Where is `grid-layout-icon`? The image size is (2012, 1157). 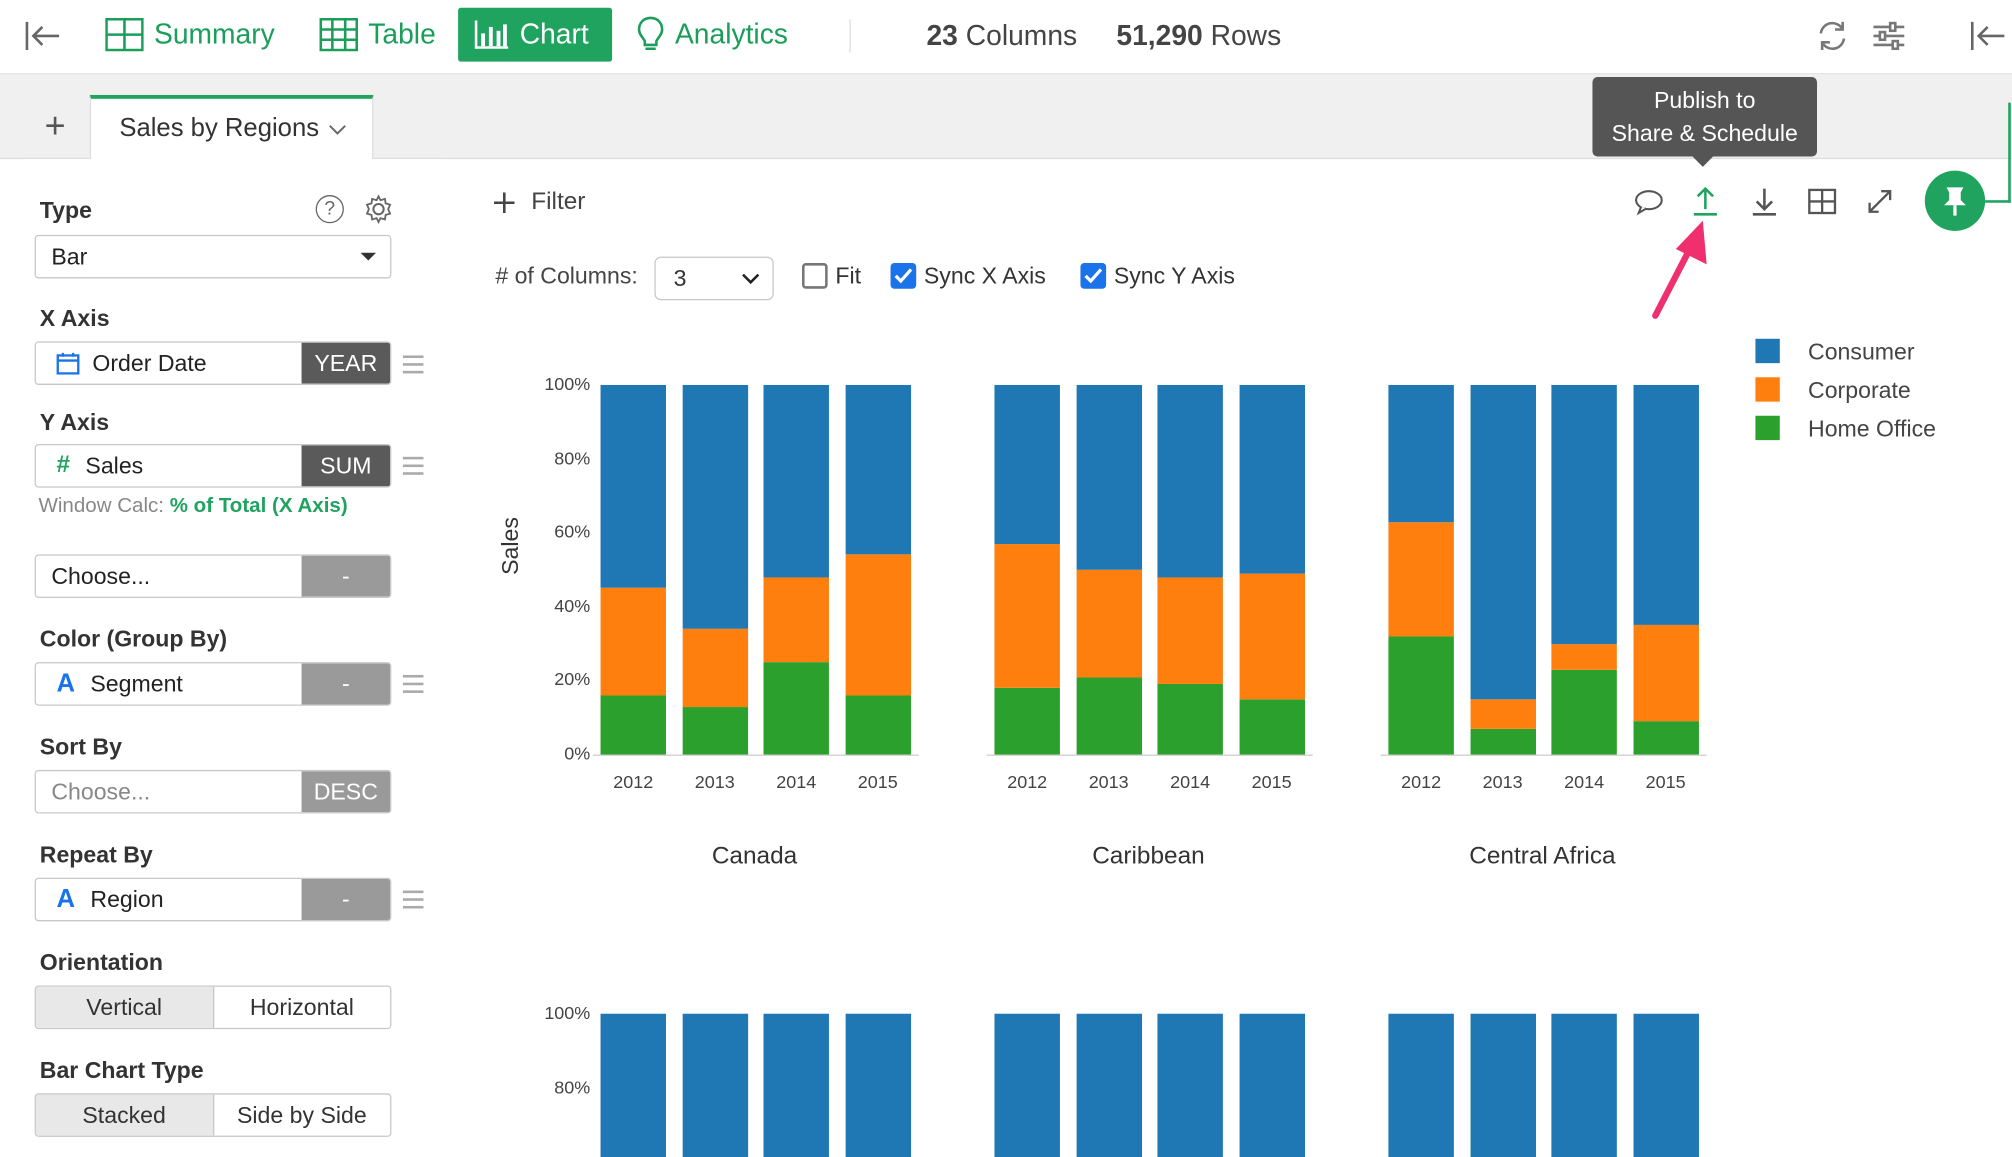 grid-layout-icon is located at coordinates (1821, 201).